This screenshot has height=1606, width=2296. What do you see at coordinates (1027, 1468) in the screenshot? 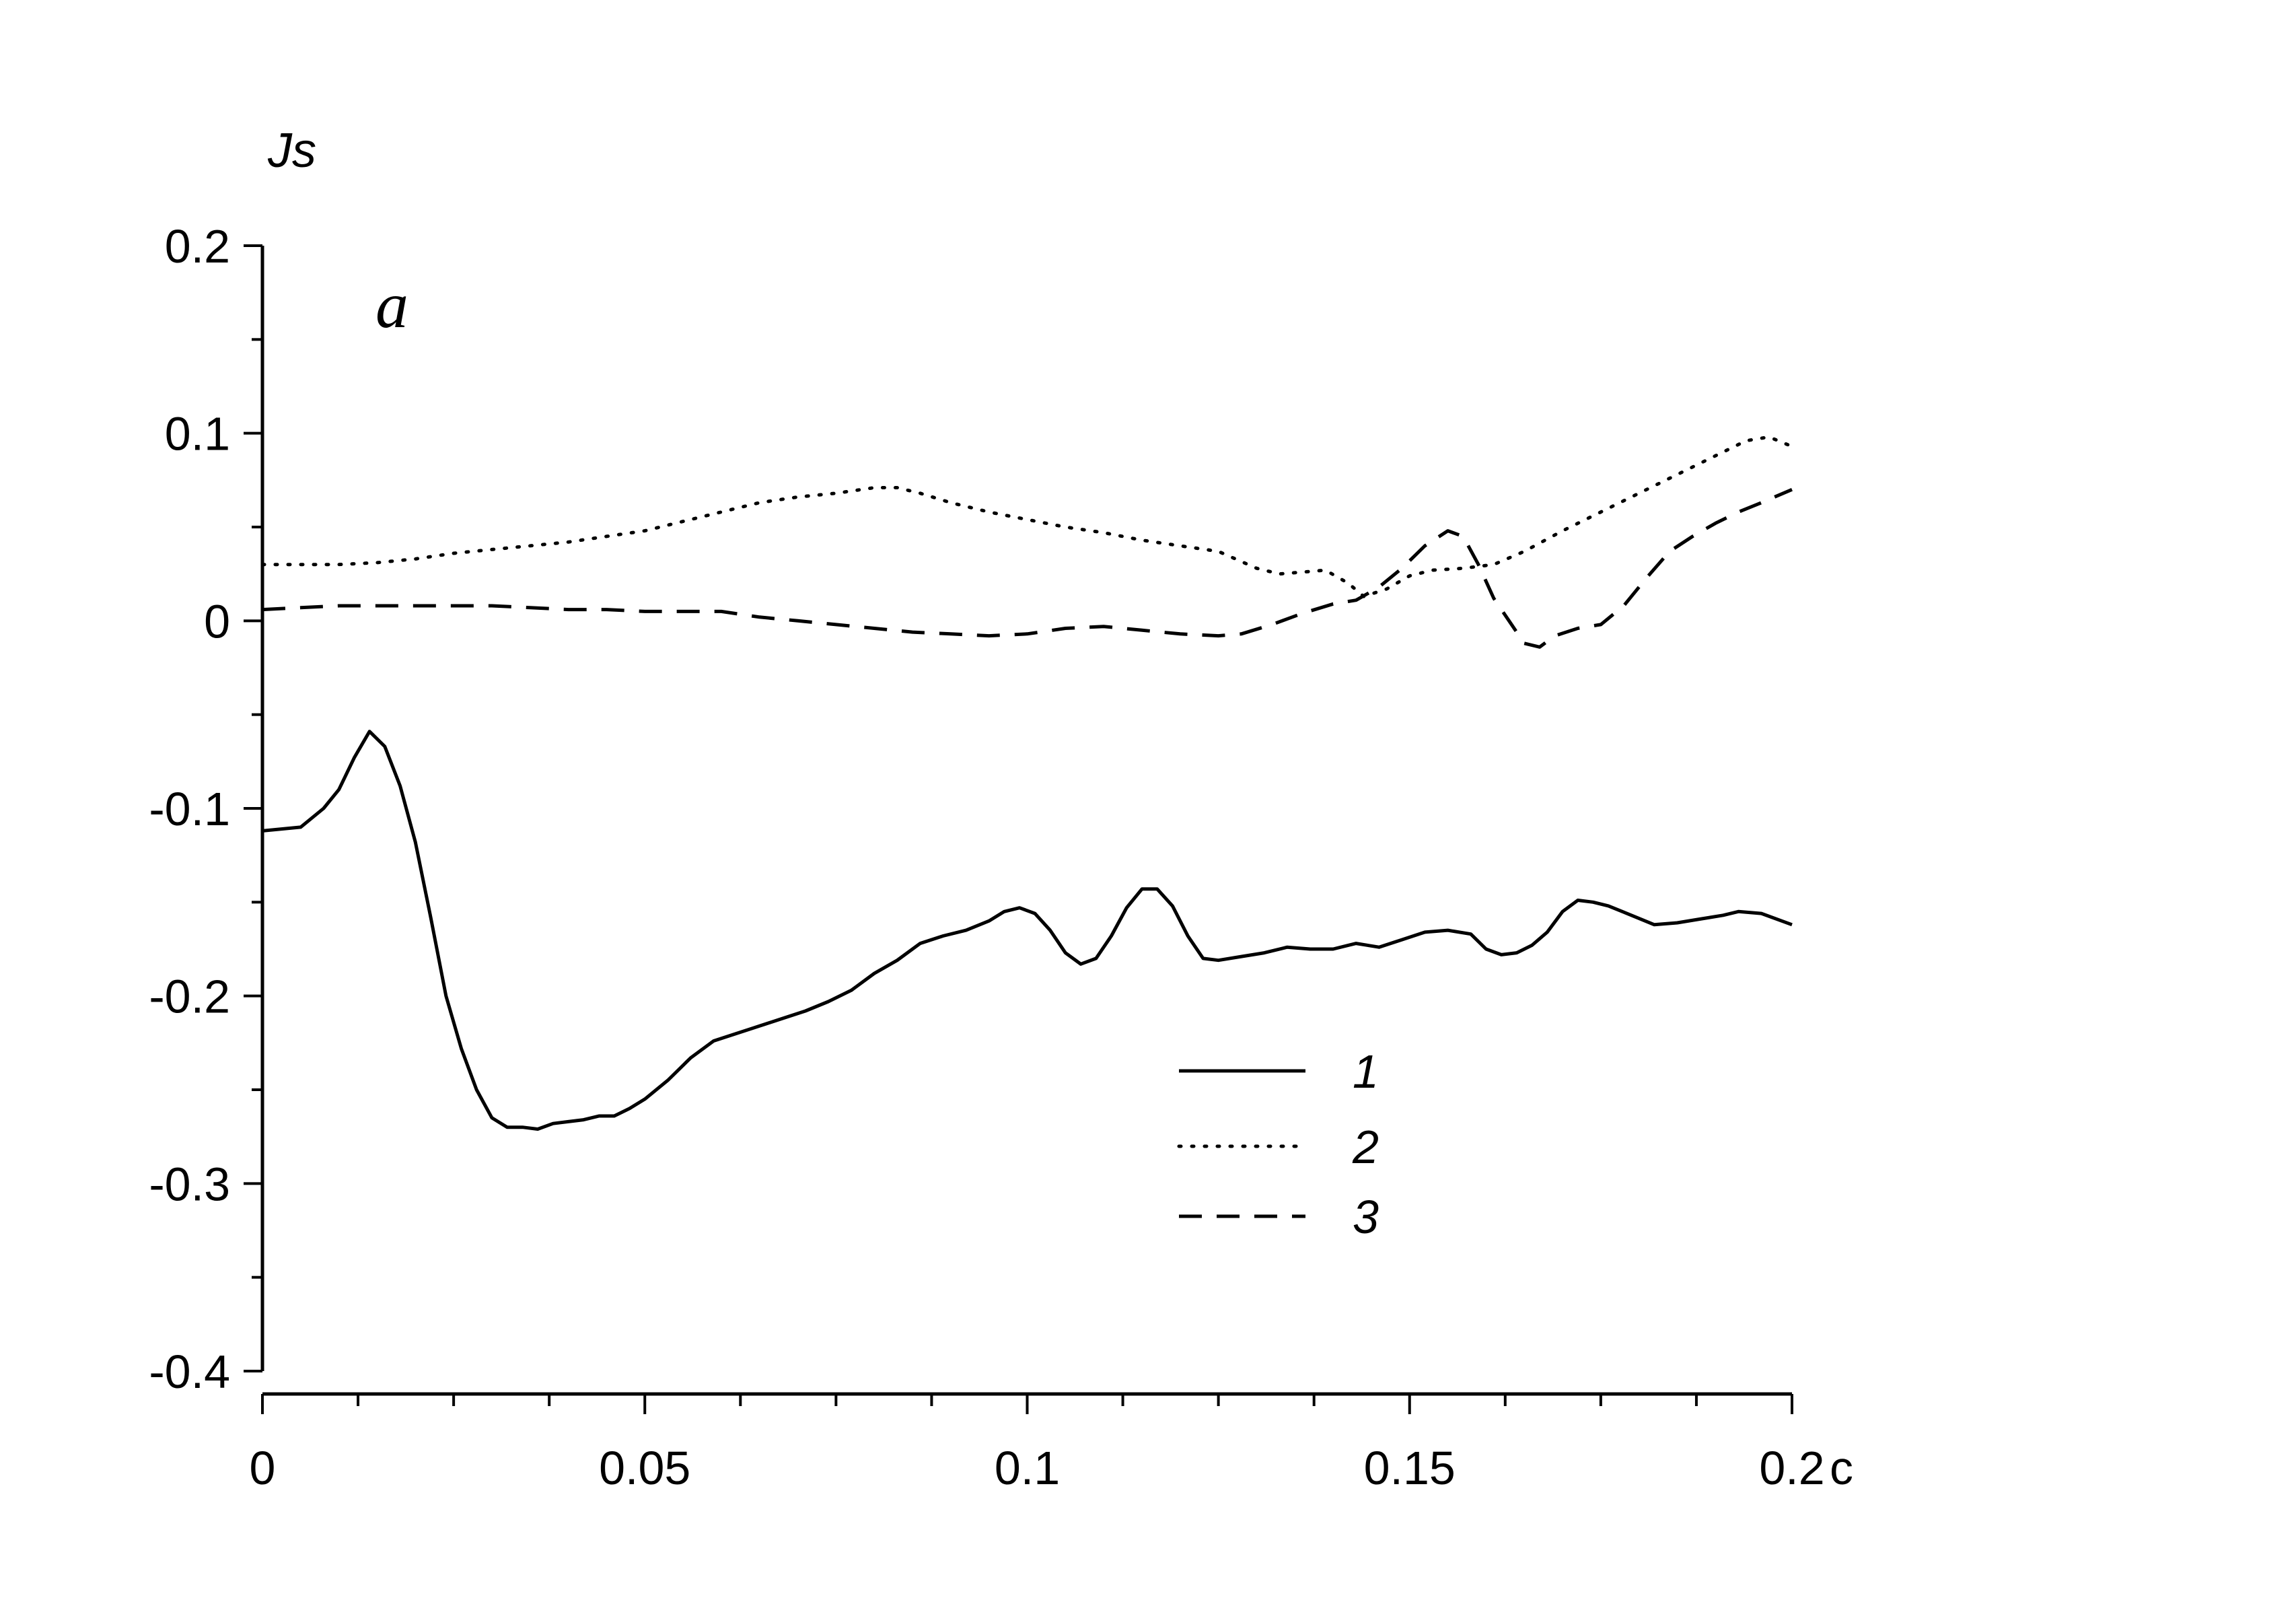
I see `x-tick-label: 0.1` at bounding box center [1027, 1468].